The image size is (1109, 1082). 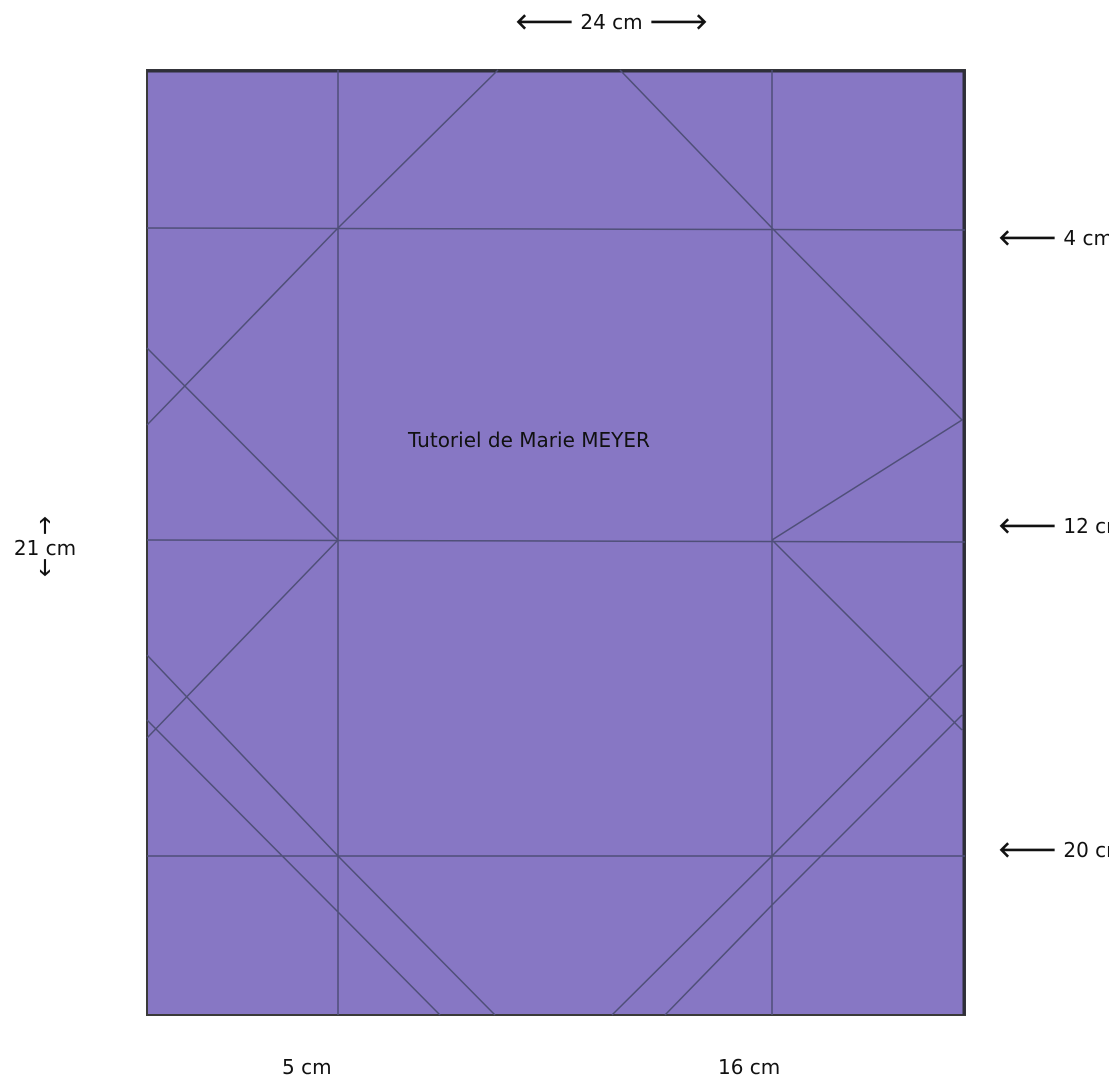 I want to click on height-dimension: 🡑 21 cm 🡓, so click(x=45, y=548).